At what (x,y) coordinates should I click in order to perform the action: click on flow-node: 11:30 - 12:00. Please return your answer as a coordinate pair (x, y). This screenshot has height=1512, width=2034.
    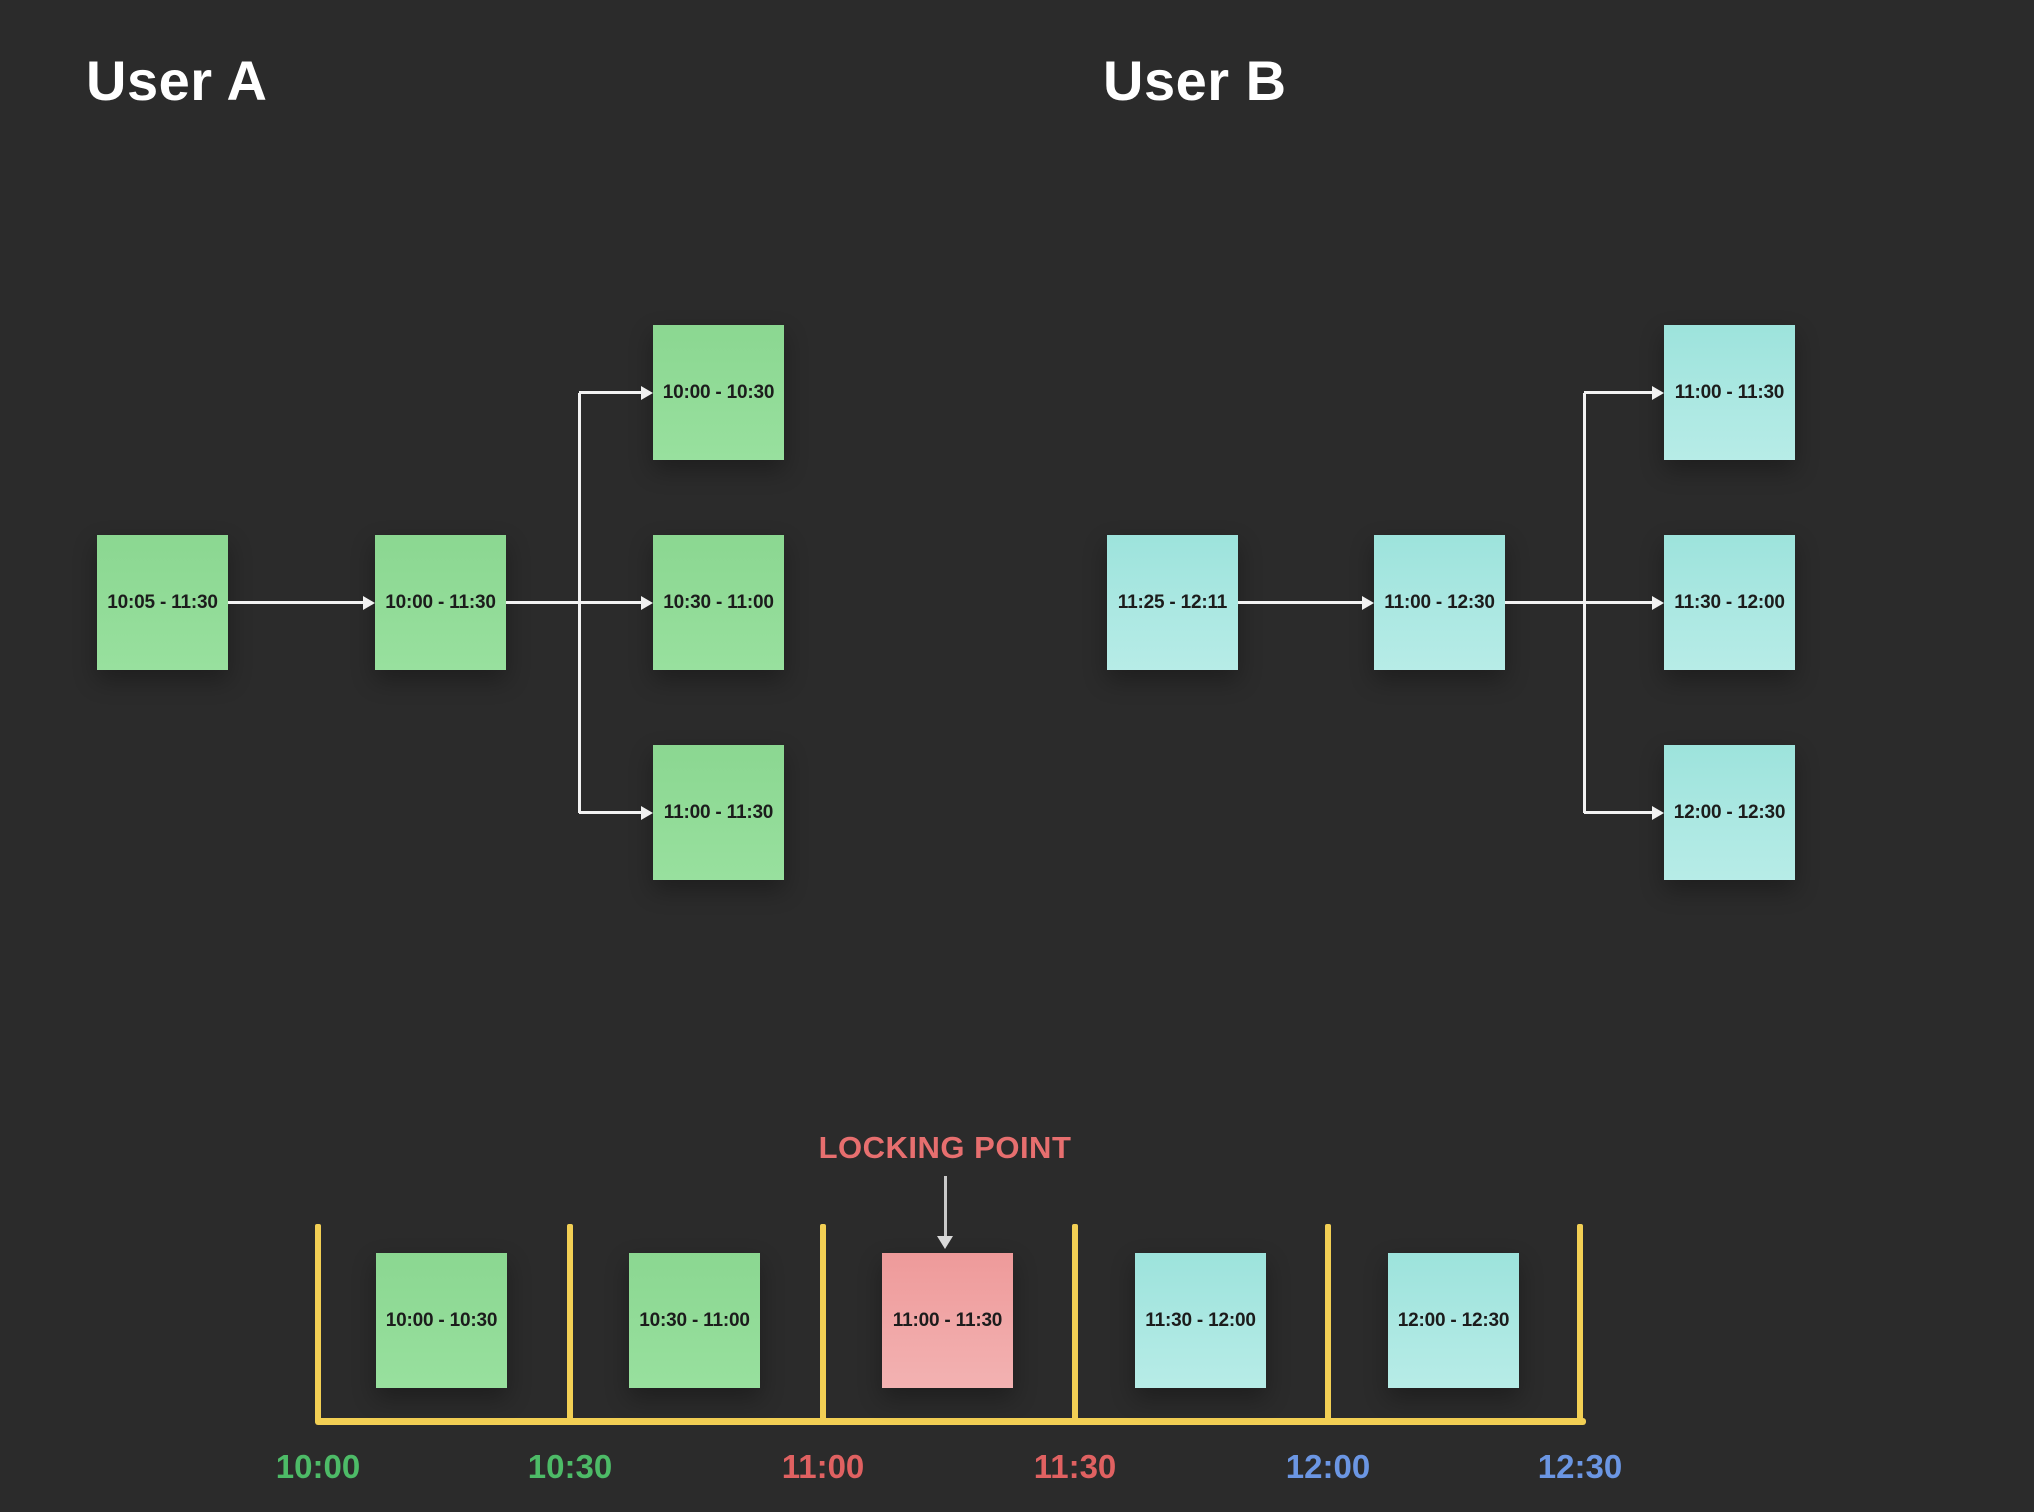
    Looking at the image, I should click on (1729, 602).